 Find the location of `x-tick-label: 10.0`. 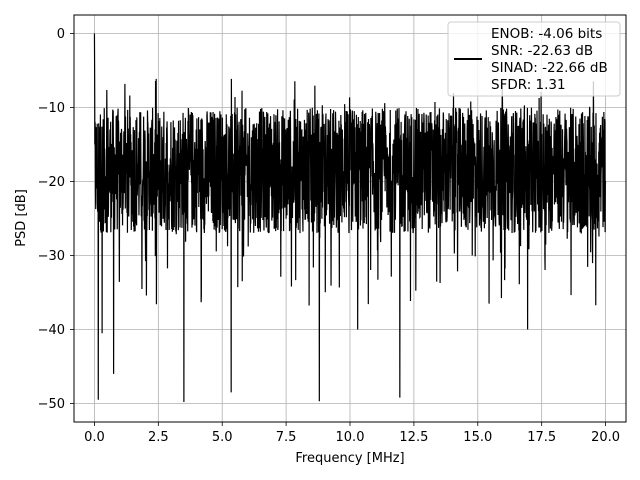

x-tick-label: 10.0 is located at coordinates (350, 437).